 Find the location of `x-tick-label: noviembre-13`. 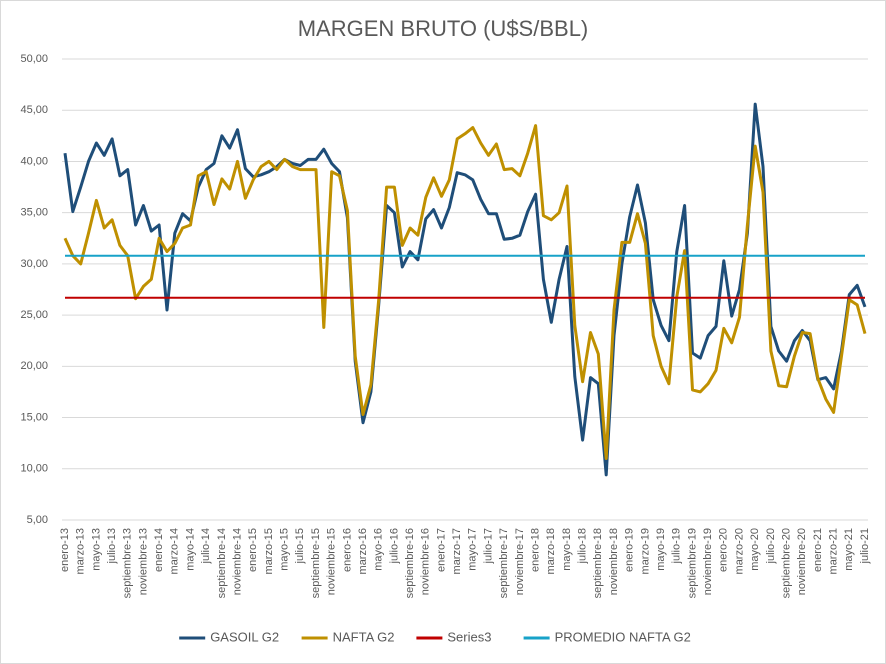

x-tick-label: noviembre-13 is located at coordinates (143, 561).